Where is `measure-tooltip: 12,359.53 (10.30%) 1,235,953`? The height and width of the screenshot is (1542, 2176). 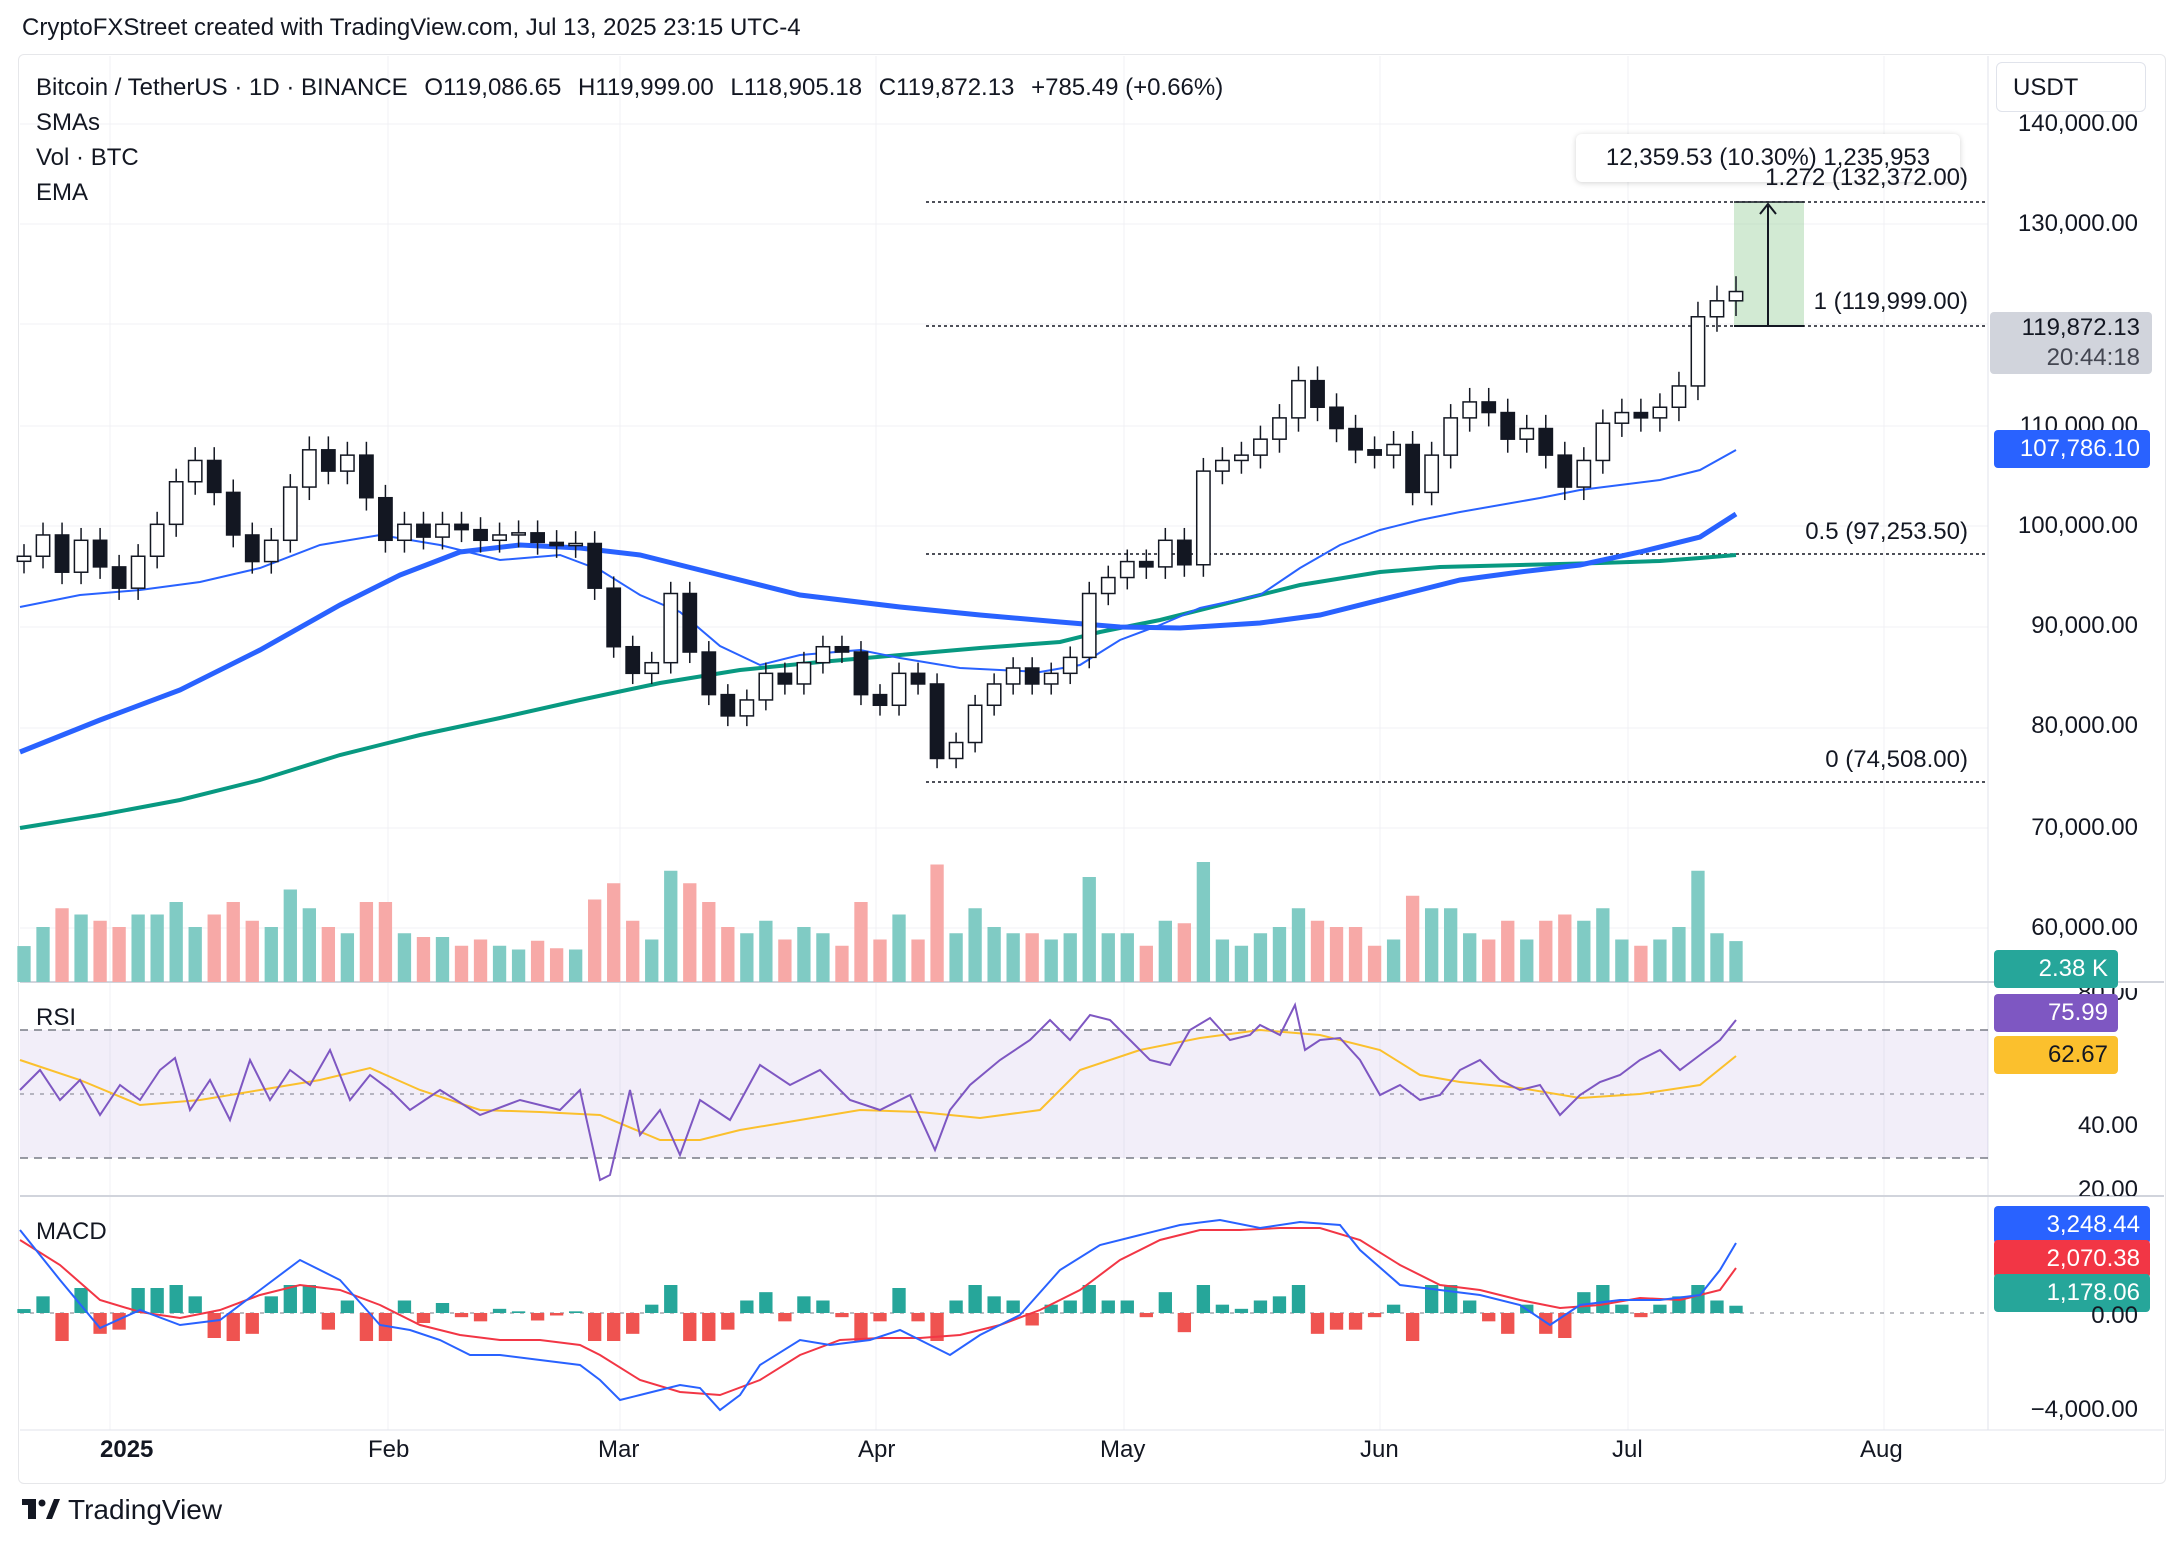 measure-tooltip: 12,359.53 (10.30%) 1,235,953 is located at coordinates (1768, 158).